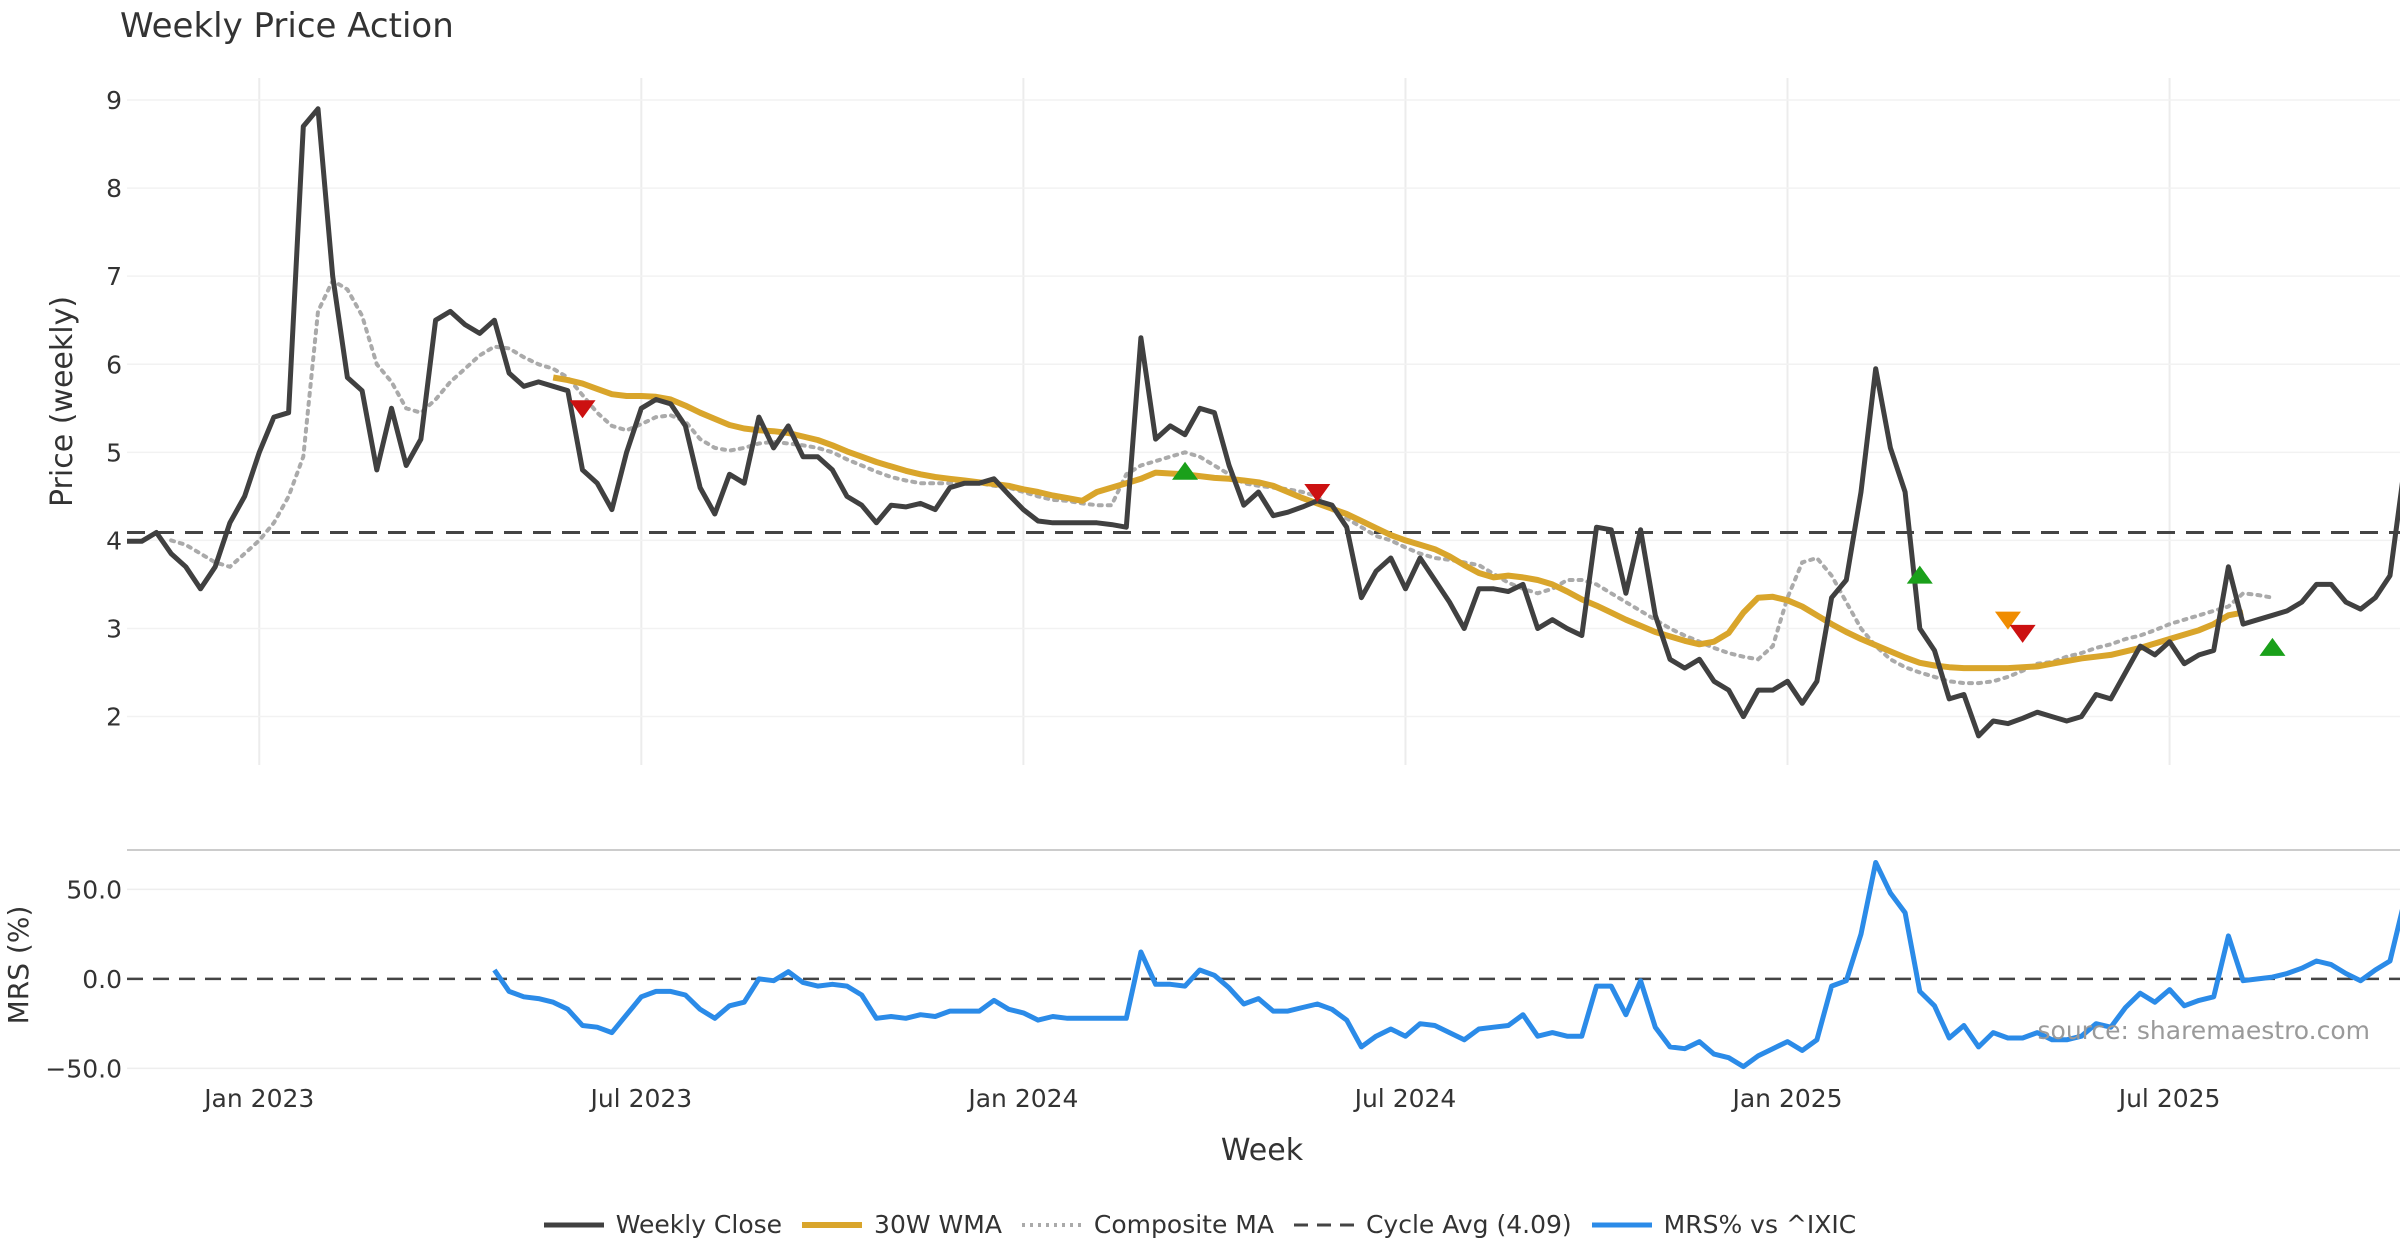 This screenshot has width=2400, height=1260. What do you see at coordinates (114, 276) in the screenshot?
I see `price-y-tick-label: 7` at bounding box center [114, 276].